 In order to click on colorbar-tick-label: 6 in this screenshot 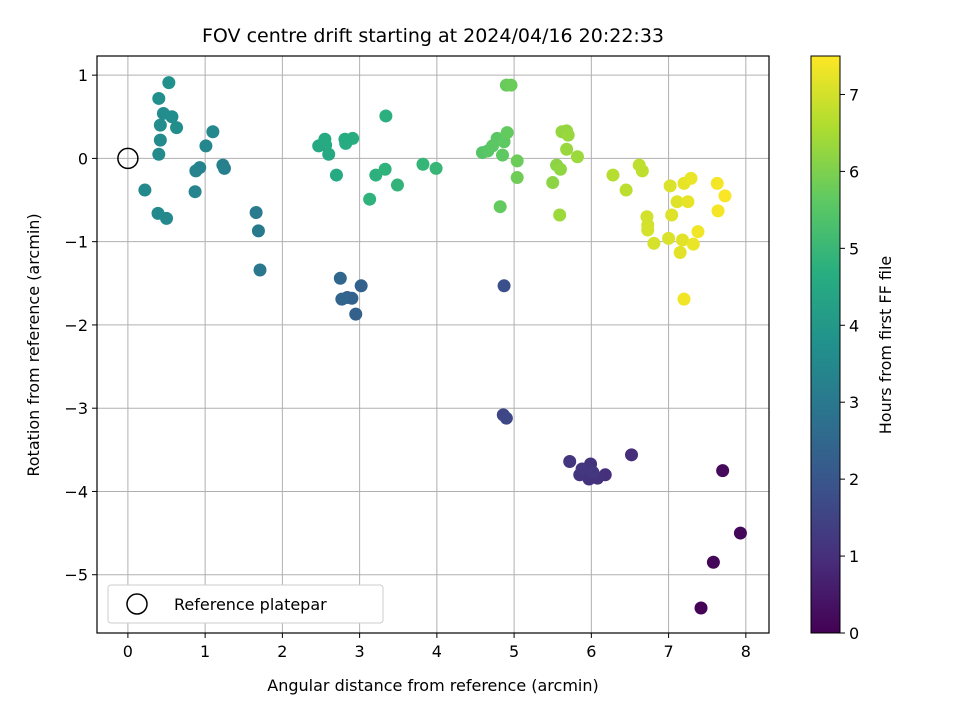, I will do `click(854, 171)`.